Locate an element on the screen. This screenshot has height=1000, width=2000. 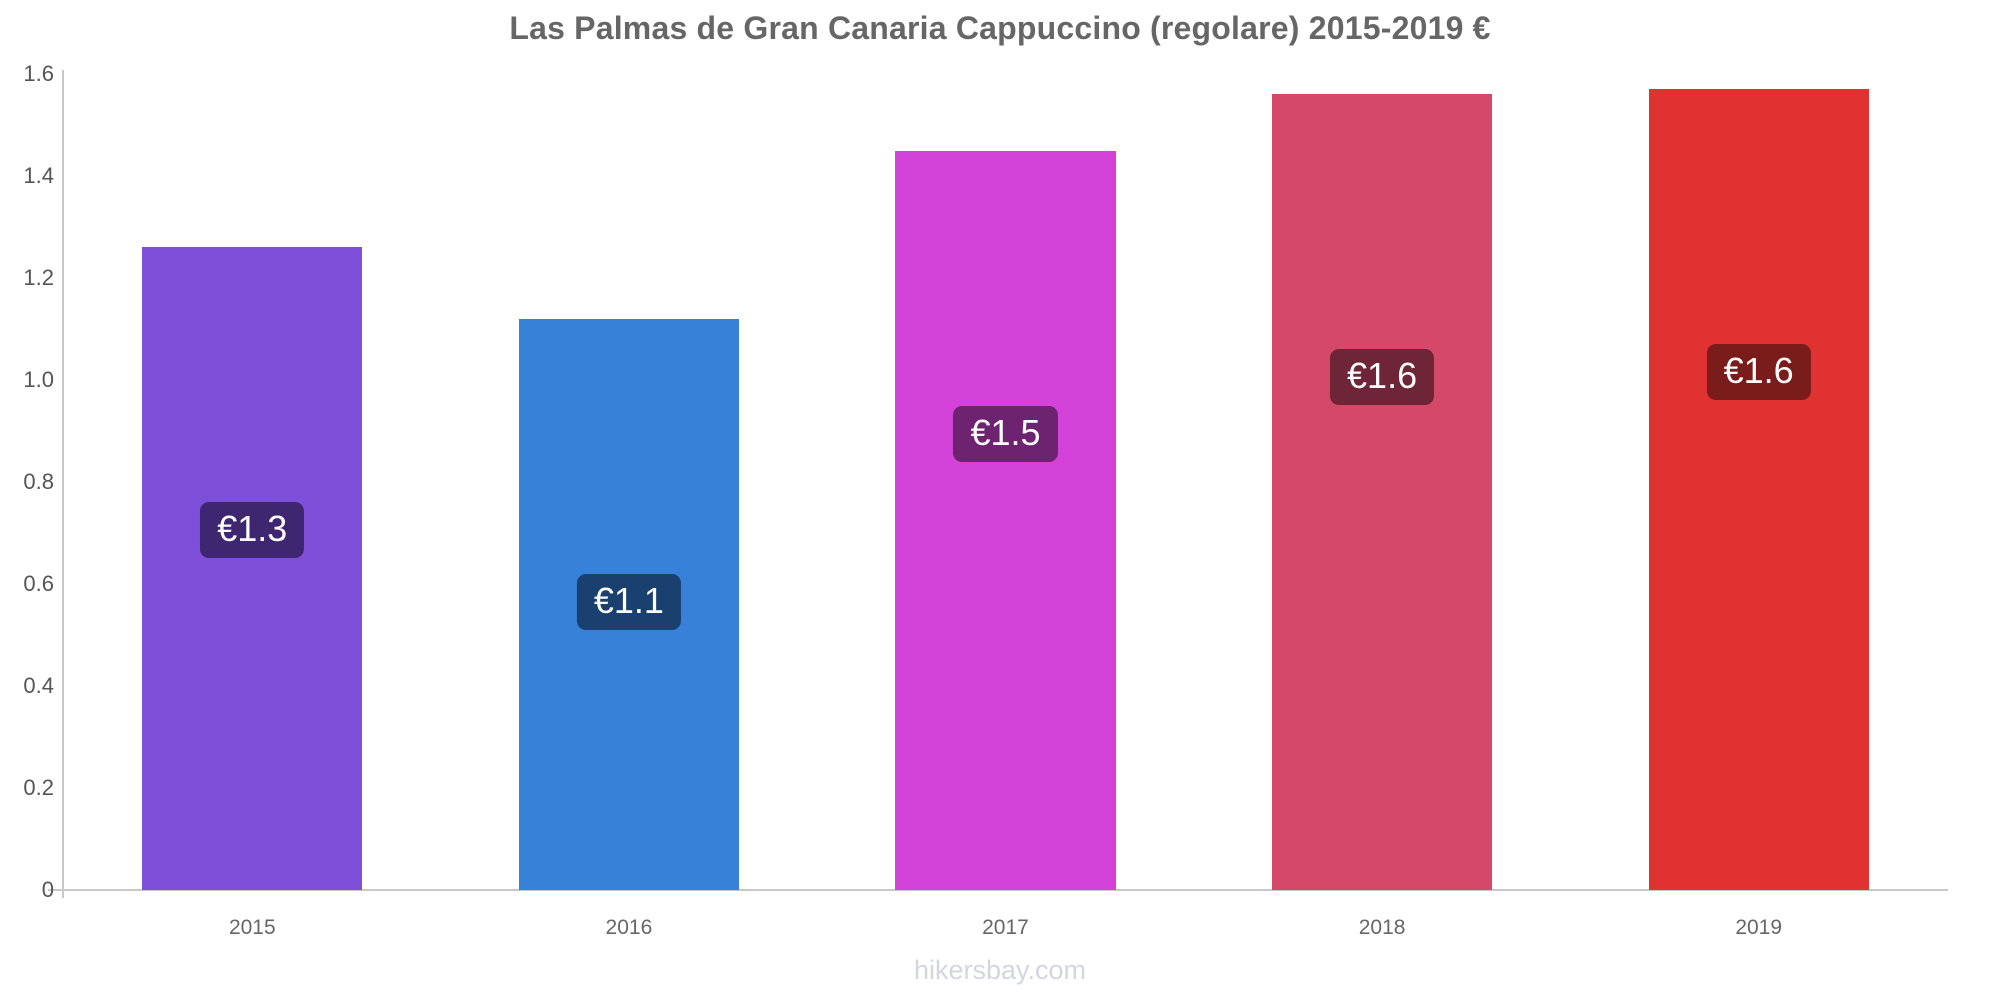
x-axis-tick-2019: 2019 is located at coordinates (1759, 927).